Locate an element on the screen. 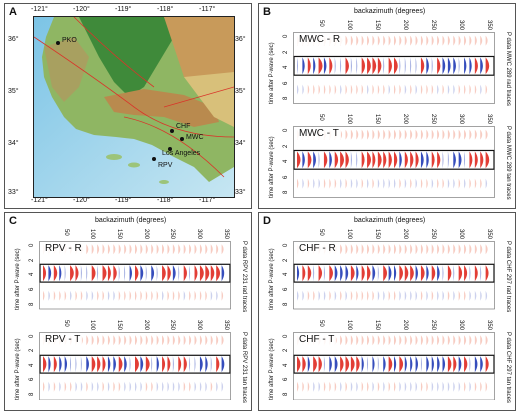 This screenshot has height=414, width=520. lon-tick: -120° is located at coordinates (81, 9).